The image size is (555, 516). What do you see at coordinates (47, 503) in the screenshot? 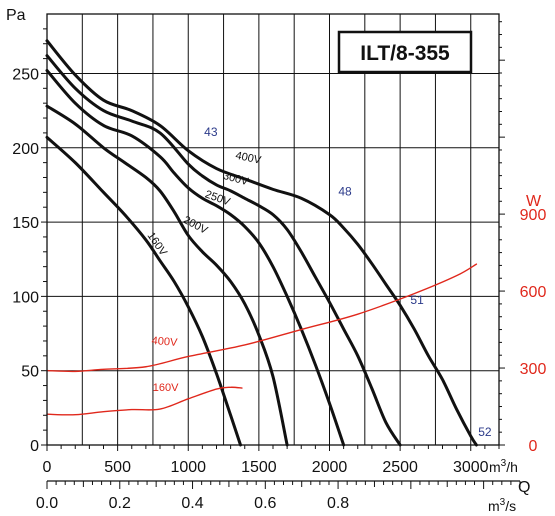
I see `x2-tick-label: 0.0` at bounding box center [47, 503].